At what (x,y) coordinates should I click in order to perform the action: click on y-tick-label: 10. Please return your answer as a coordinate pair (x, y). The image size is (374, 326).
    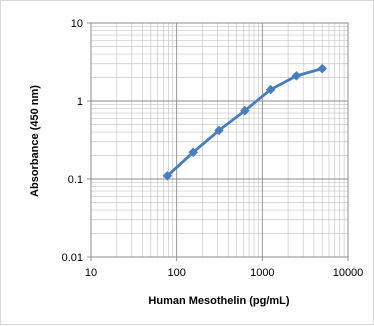
    Looking at the image, I should click on (77, 24).